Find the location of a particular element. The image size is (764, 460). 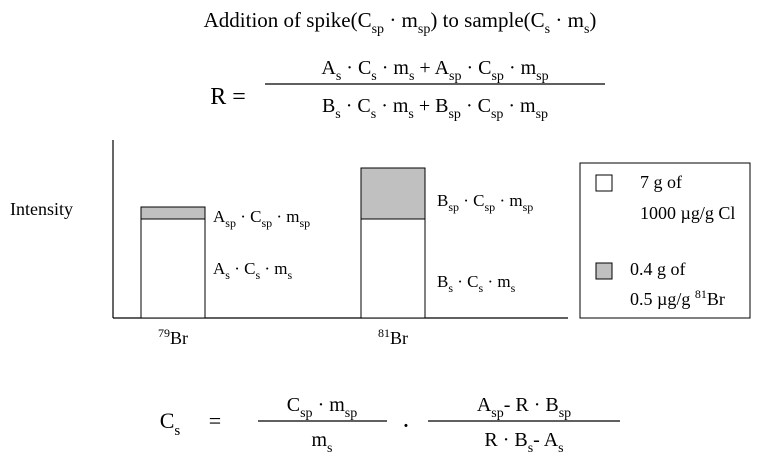

axis-label: Intensity is located at coordinates (41, 209).